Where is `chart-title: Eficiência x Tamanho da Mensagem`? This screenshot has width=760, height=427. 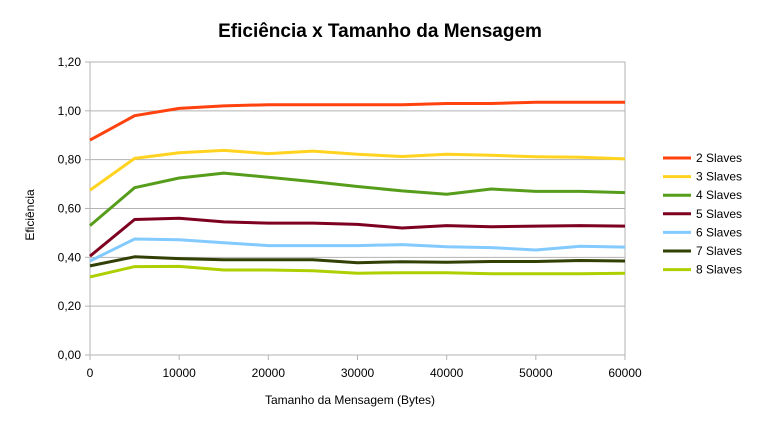 chart-title: Eficiência x Tamanho da Mensagem is located at coordinates (380, 31).